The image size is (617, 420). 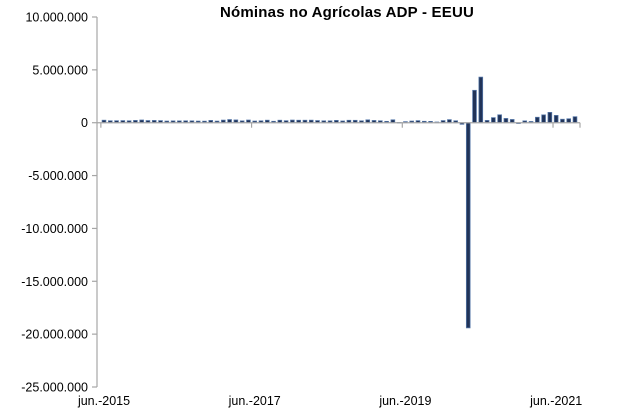 I want to click on x-tick-label: jun.-2015, so click(x=103, y=401).